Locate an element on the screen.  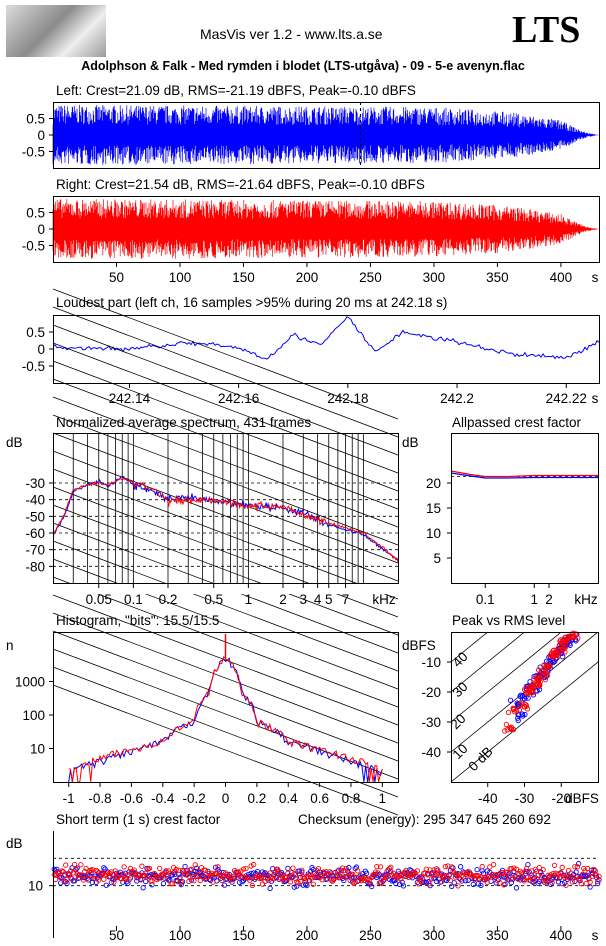
peak-rms-crest-label: 30 is located at coordinates (460, 689).